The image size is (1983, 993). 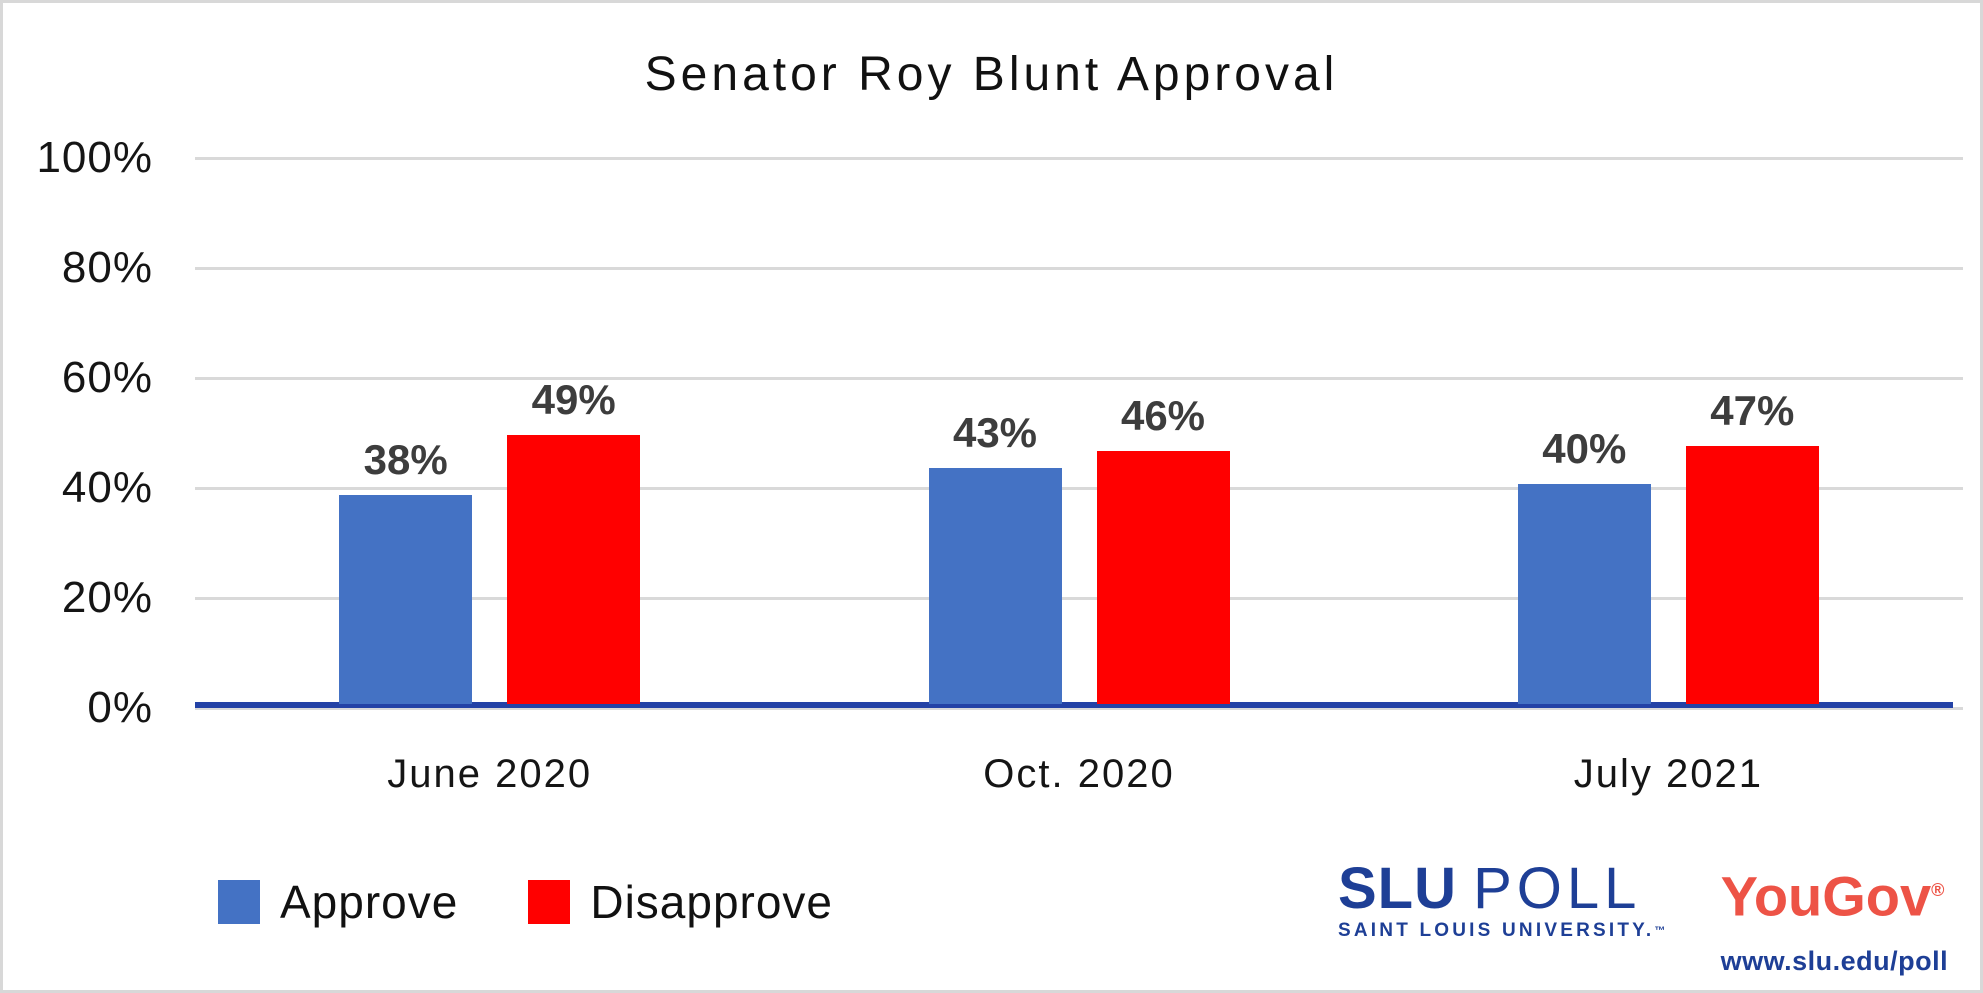 I want to click on y-axis-tick-label: 80%, so click(x=107, y=267).